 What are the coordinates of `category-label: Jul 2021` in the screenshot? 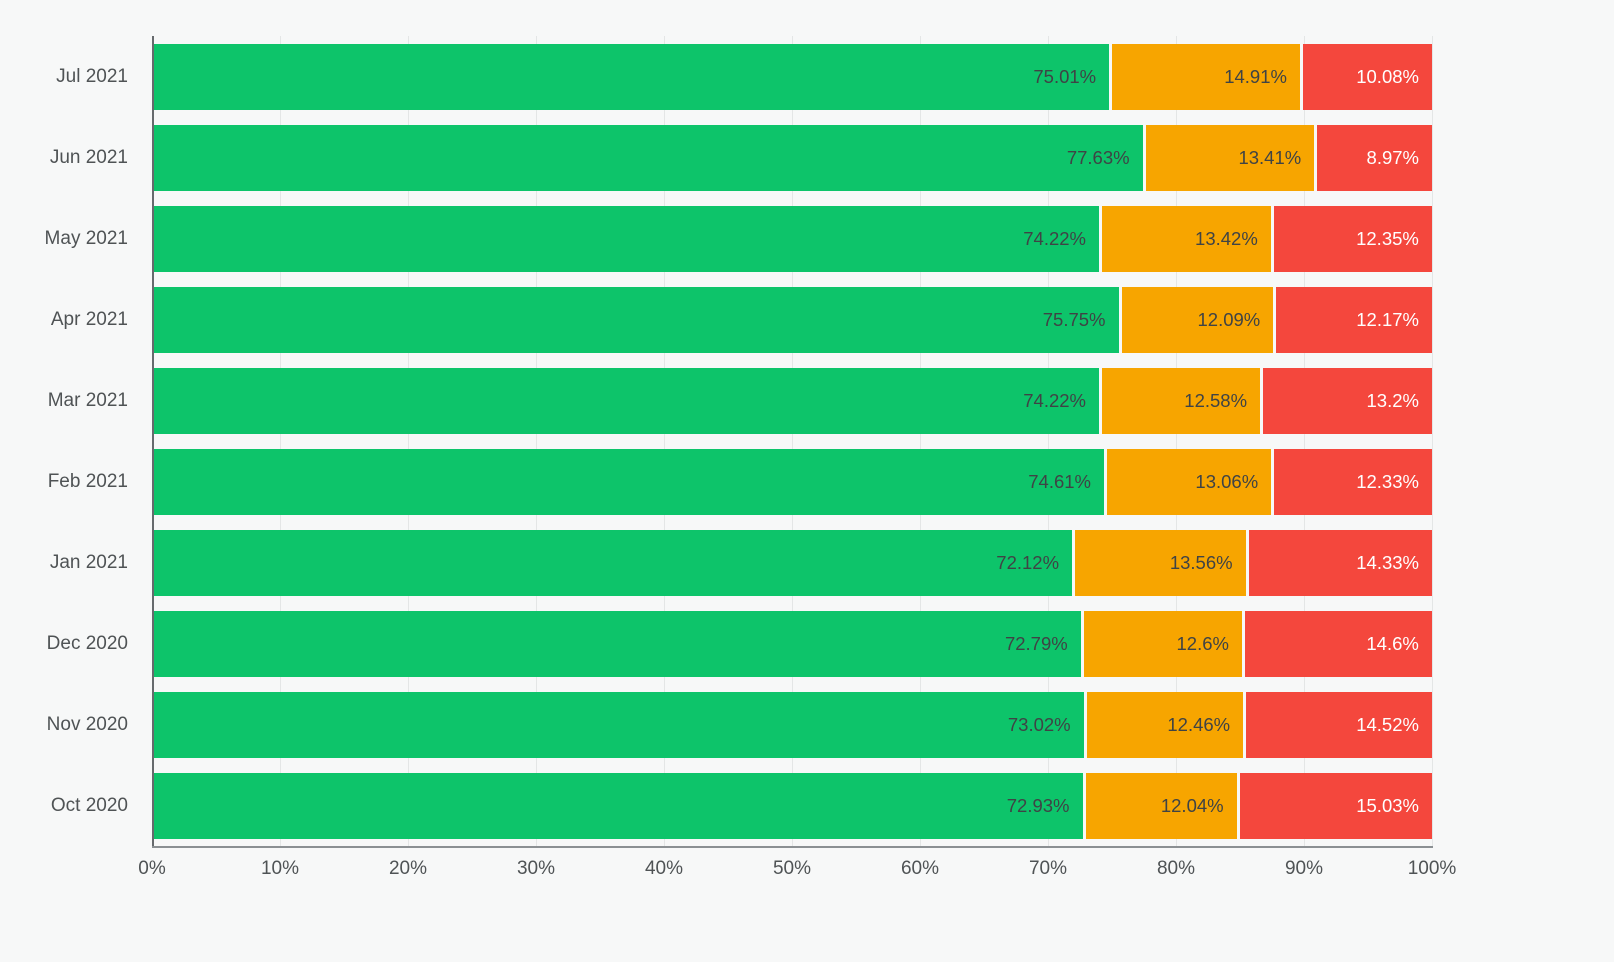 It's located at (92, 76).